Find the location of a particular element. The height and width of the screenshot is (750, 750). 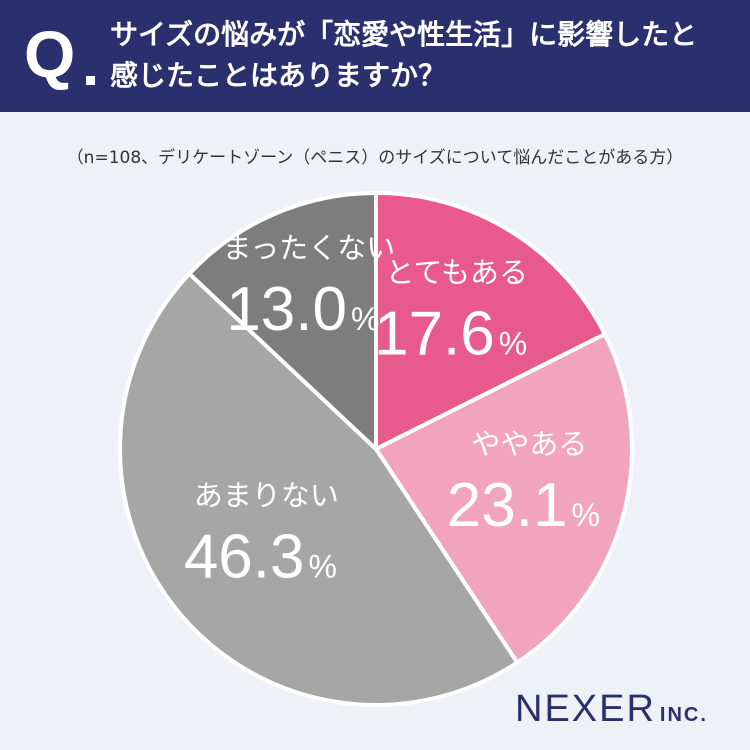

slice-value-2: 23.1% is located at coordinates (523, 505).